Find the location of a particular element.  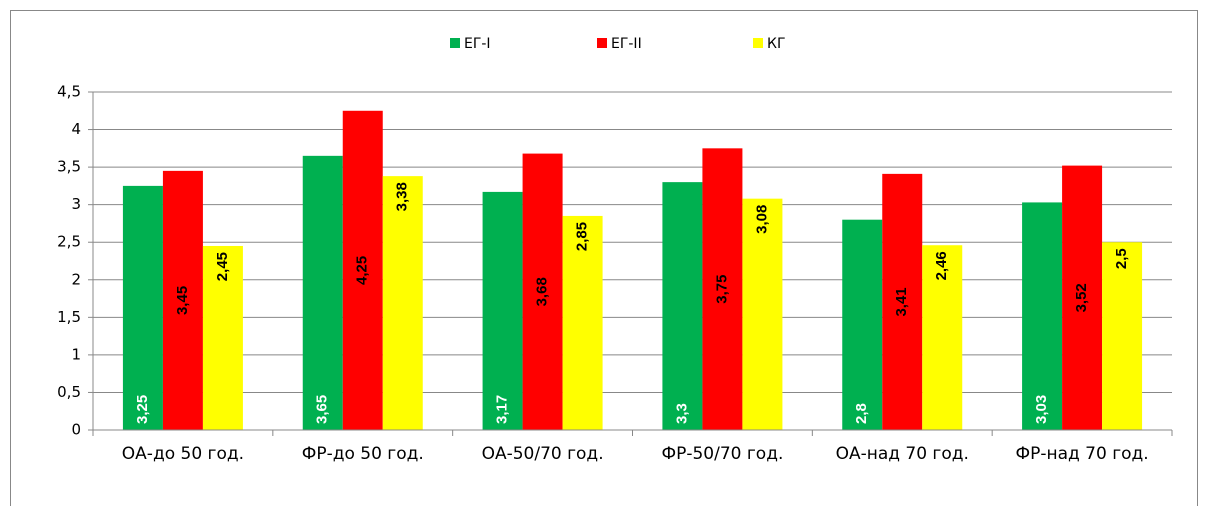

legend-label: ЕГ-I is located at coordinates (477, 44).